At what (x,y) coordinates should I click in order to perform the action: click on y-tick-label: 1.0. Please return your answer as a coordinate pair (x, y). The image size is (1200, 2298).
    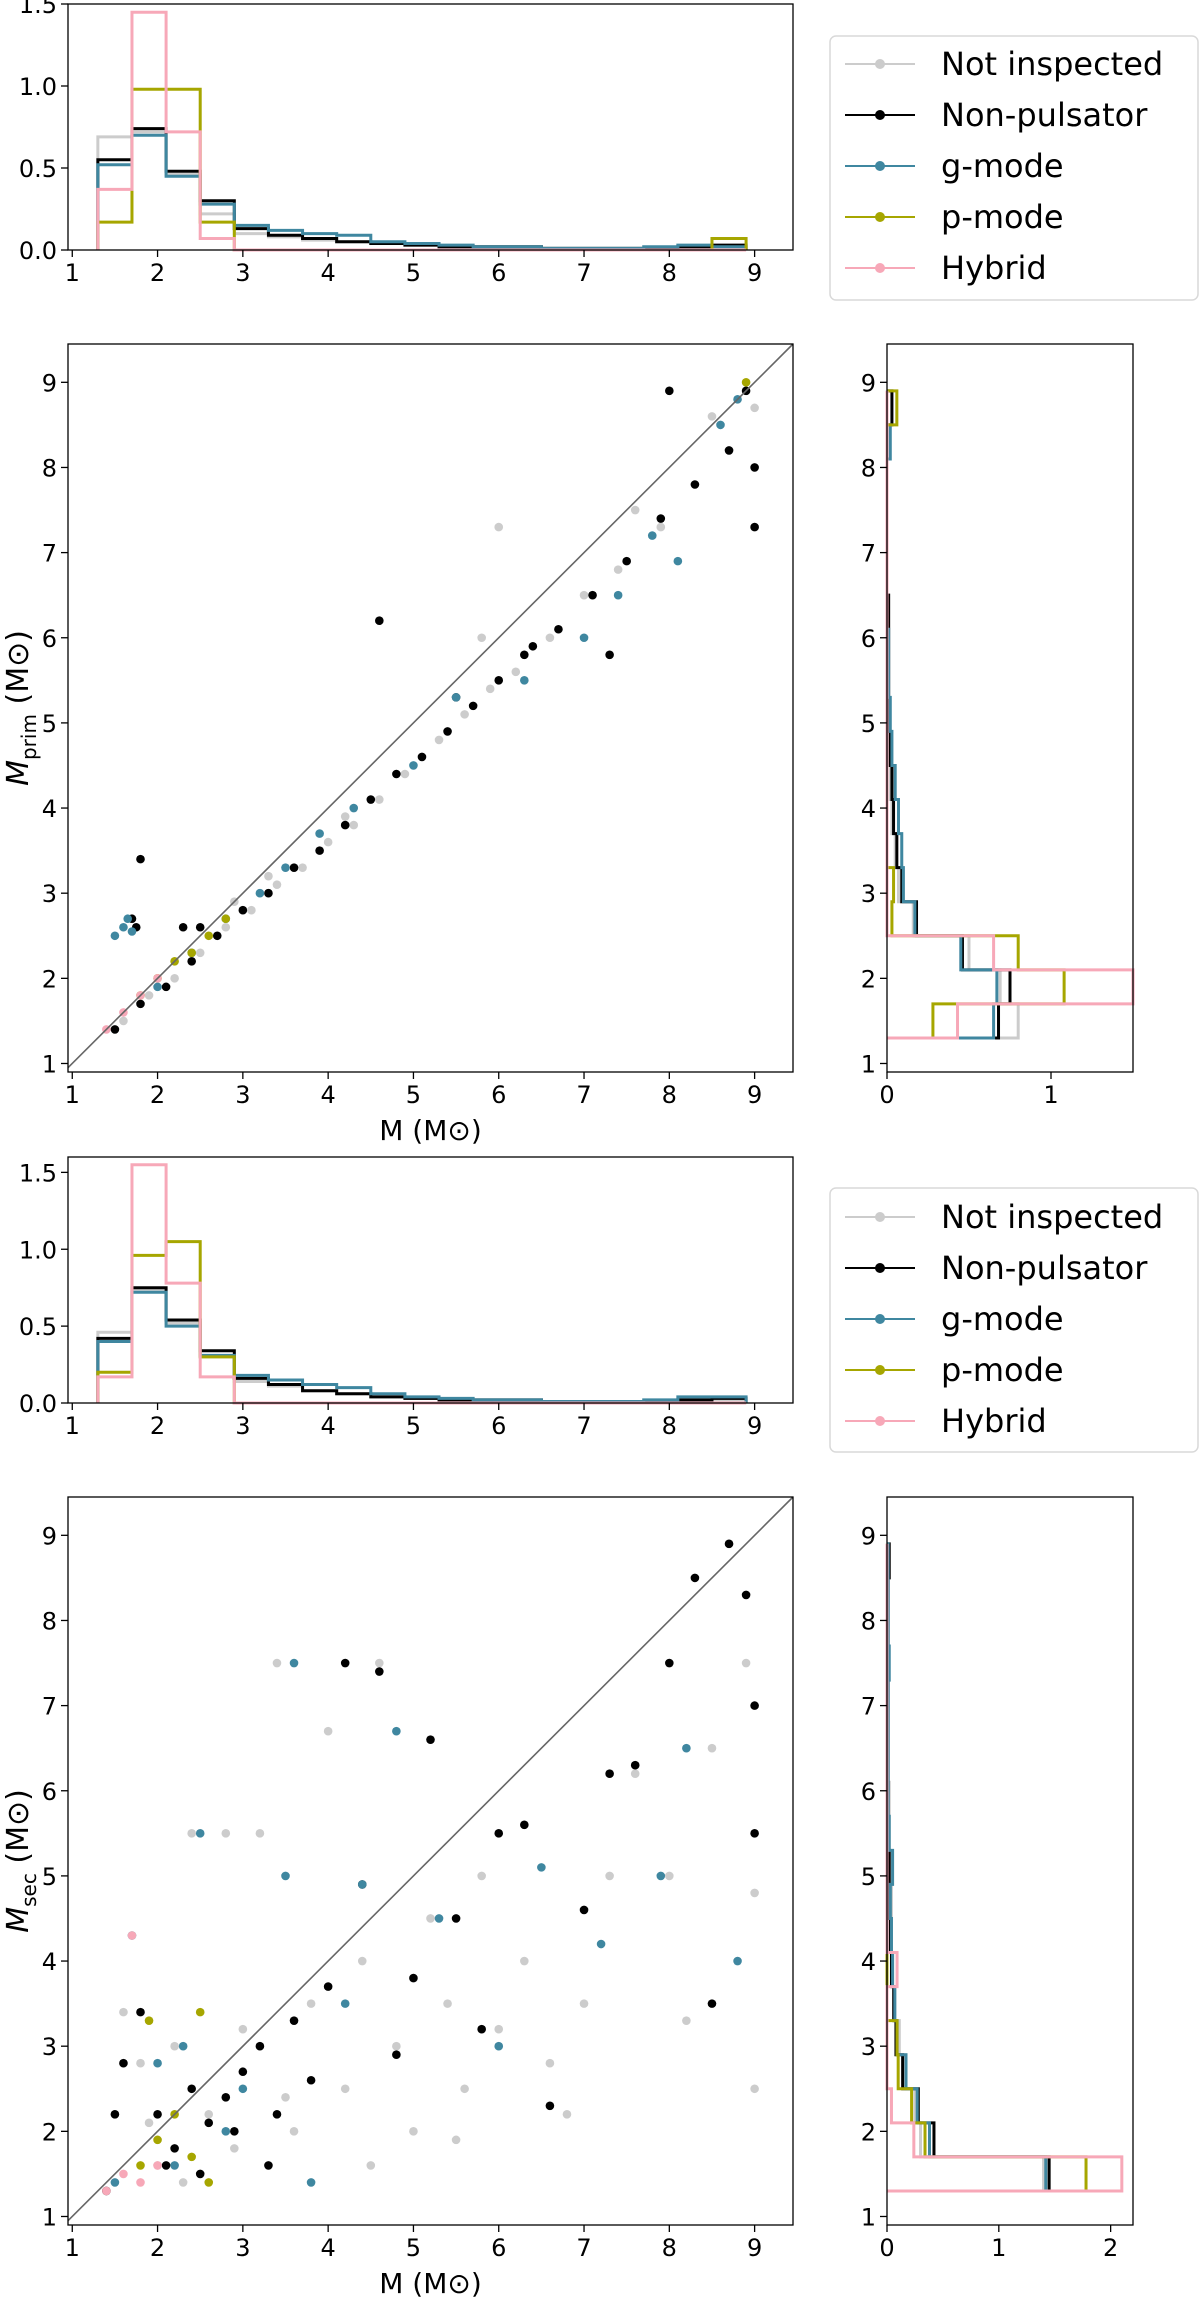
    Looking at the image, I should click on (38, 87).